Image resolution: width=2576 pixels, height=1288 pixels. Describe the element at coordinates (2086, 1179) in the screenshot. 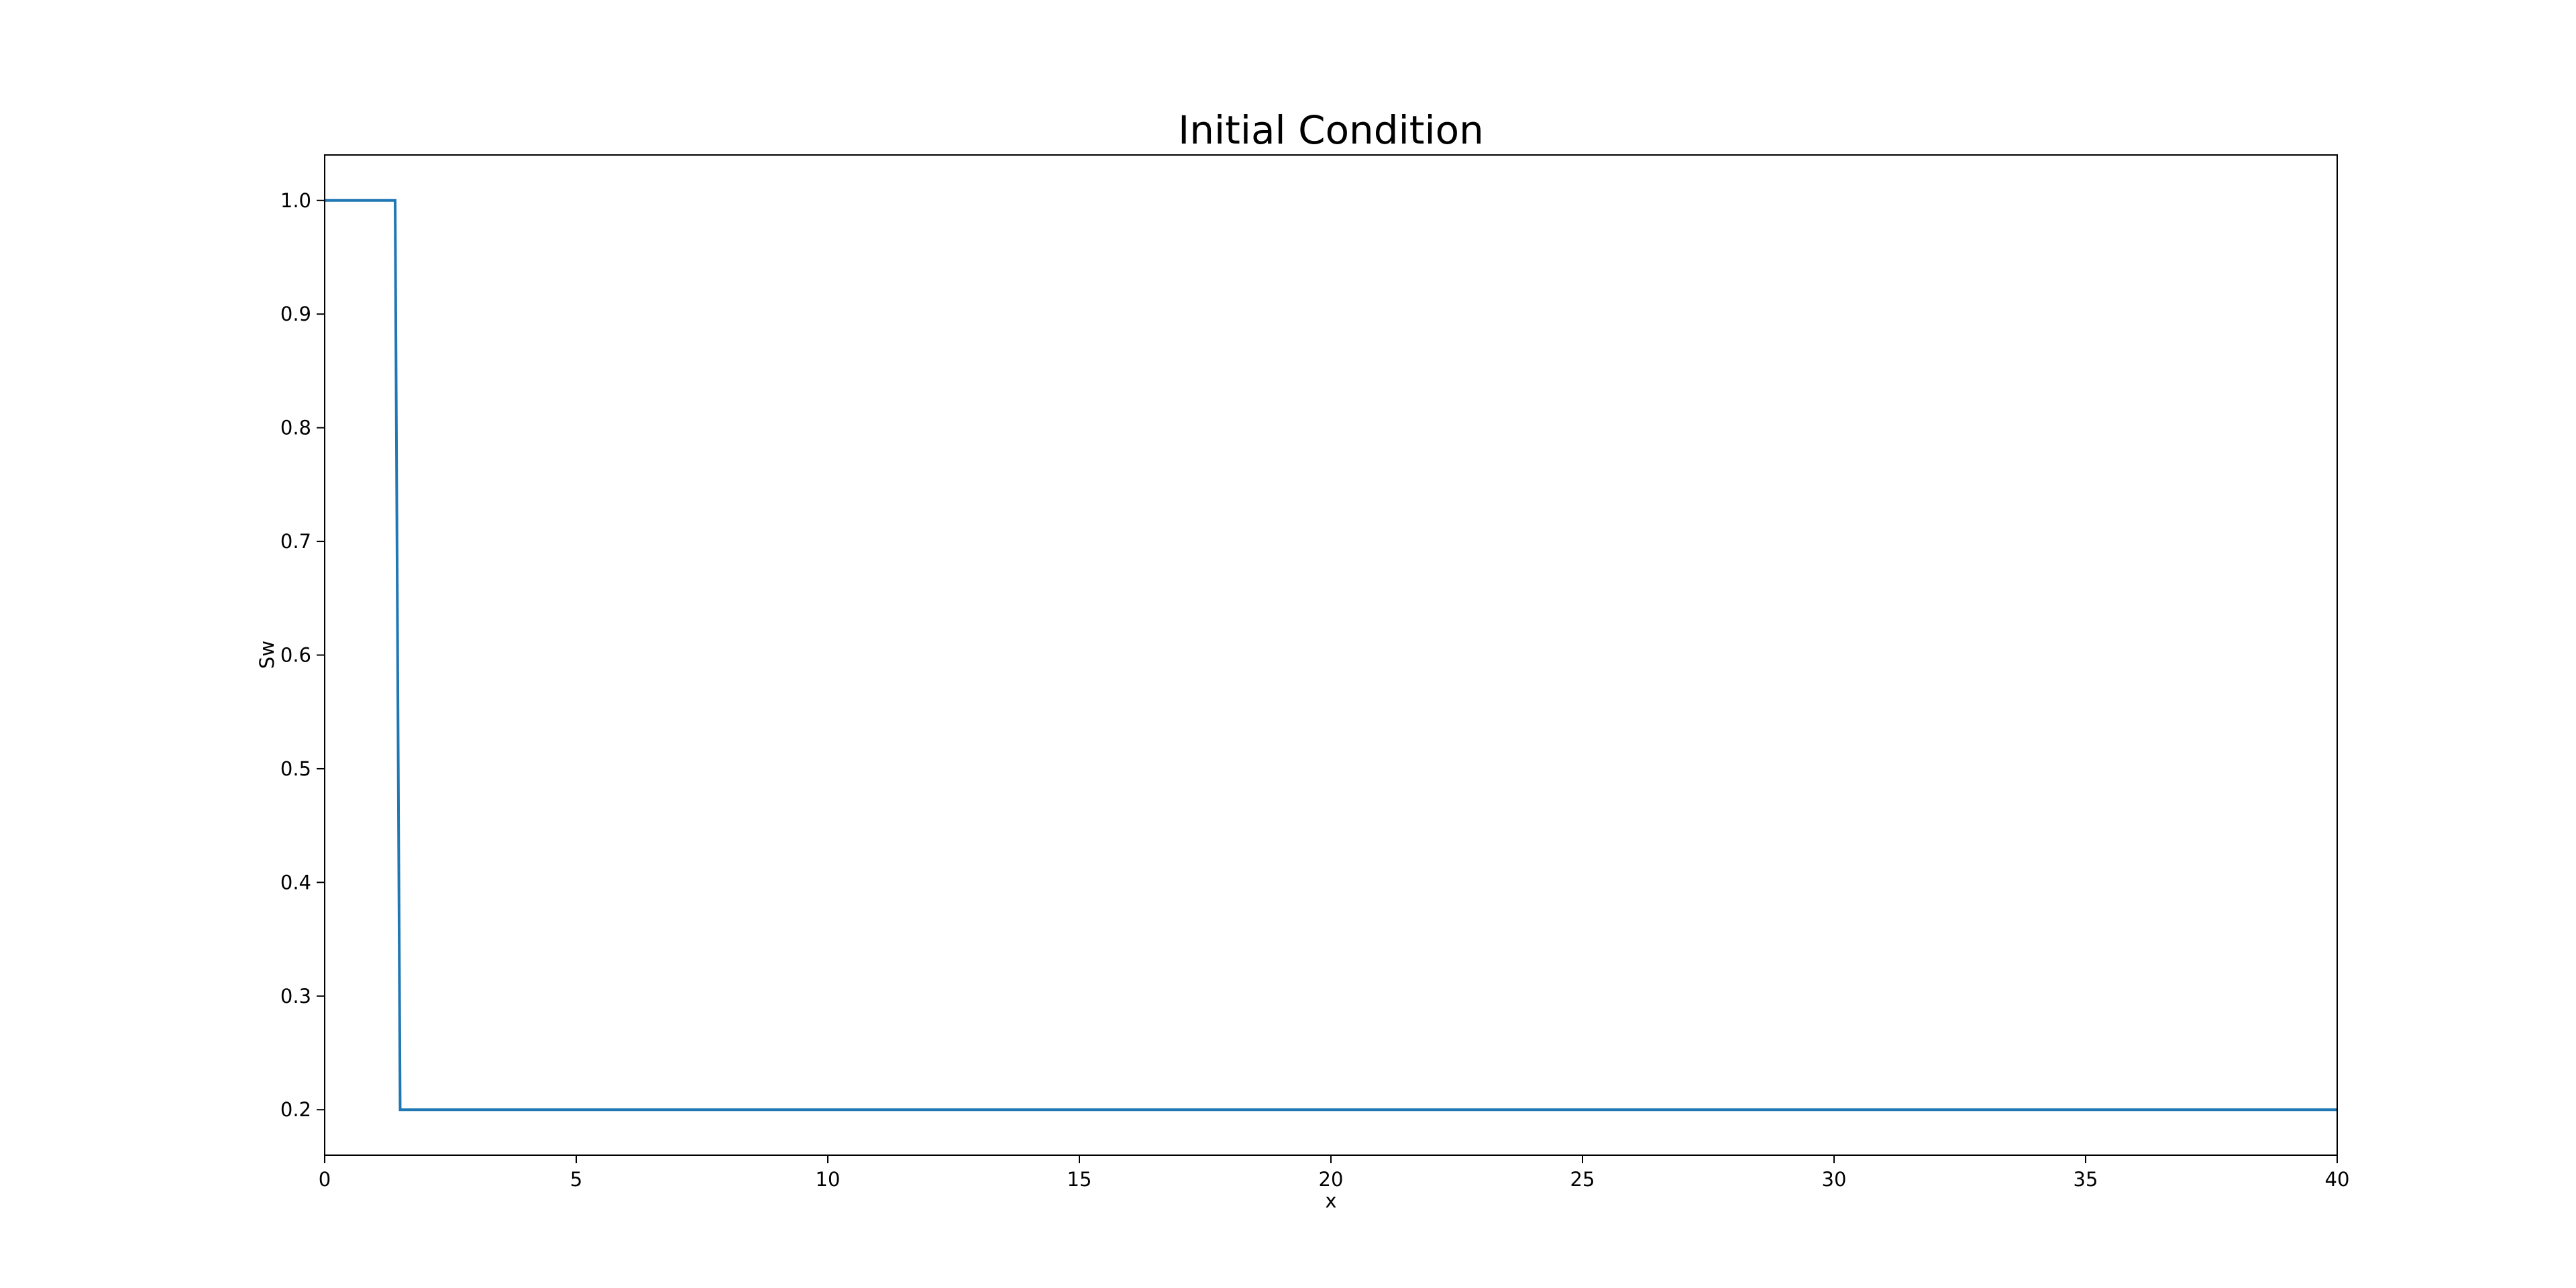

I see `x-tick-label: 35` at that location.